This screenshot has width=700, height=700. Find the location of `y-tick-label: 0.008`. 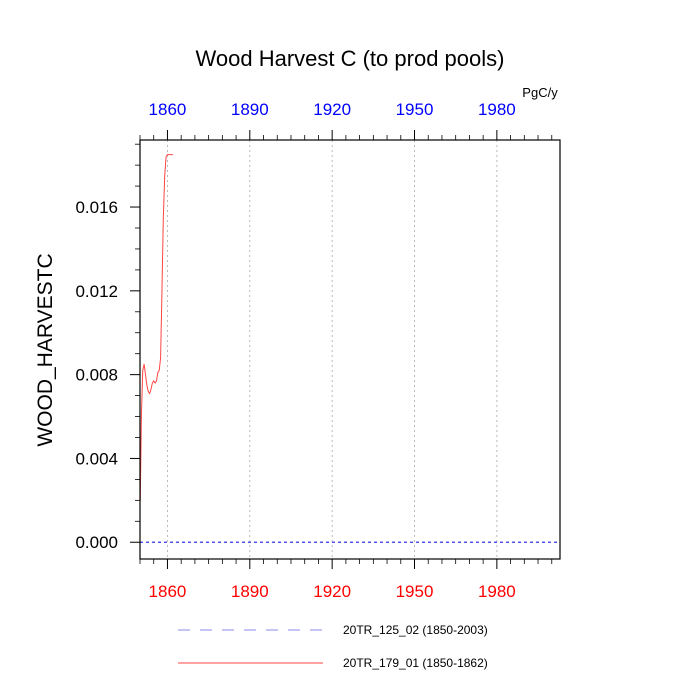

y-tick-label: 0.008 is located at coordinates (96, 375).